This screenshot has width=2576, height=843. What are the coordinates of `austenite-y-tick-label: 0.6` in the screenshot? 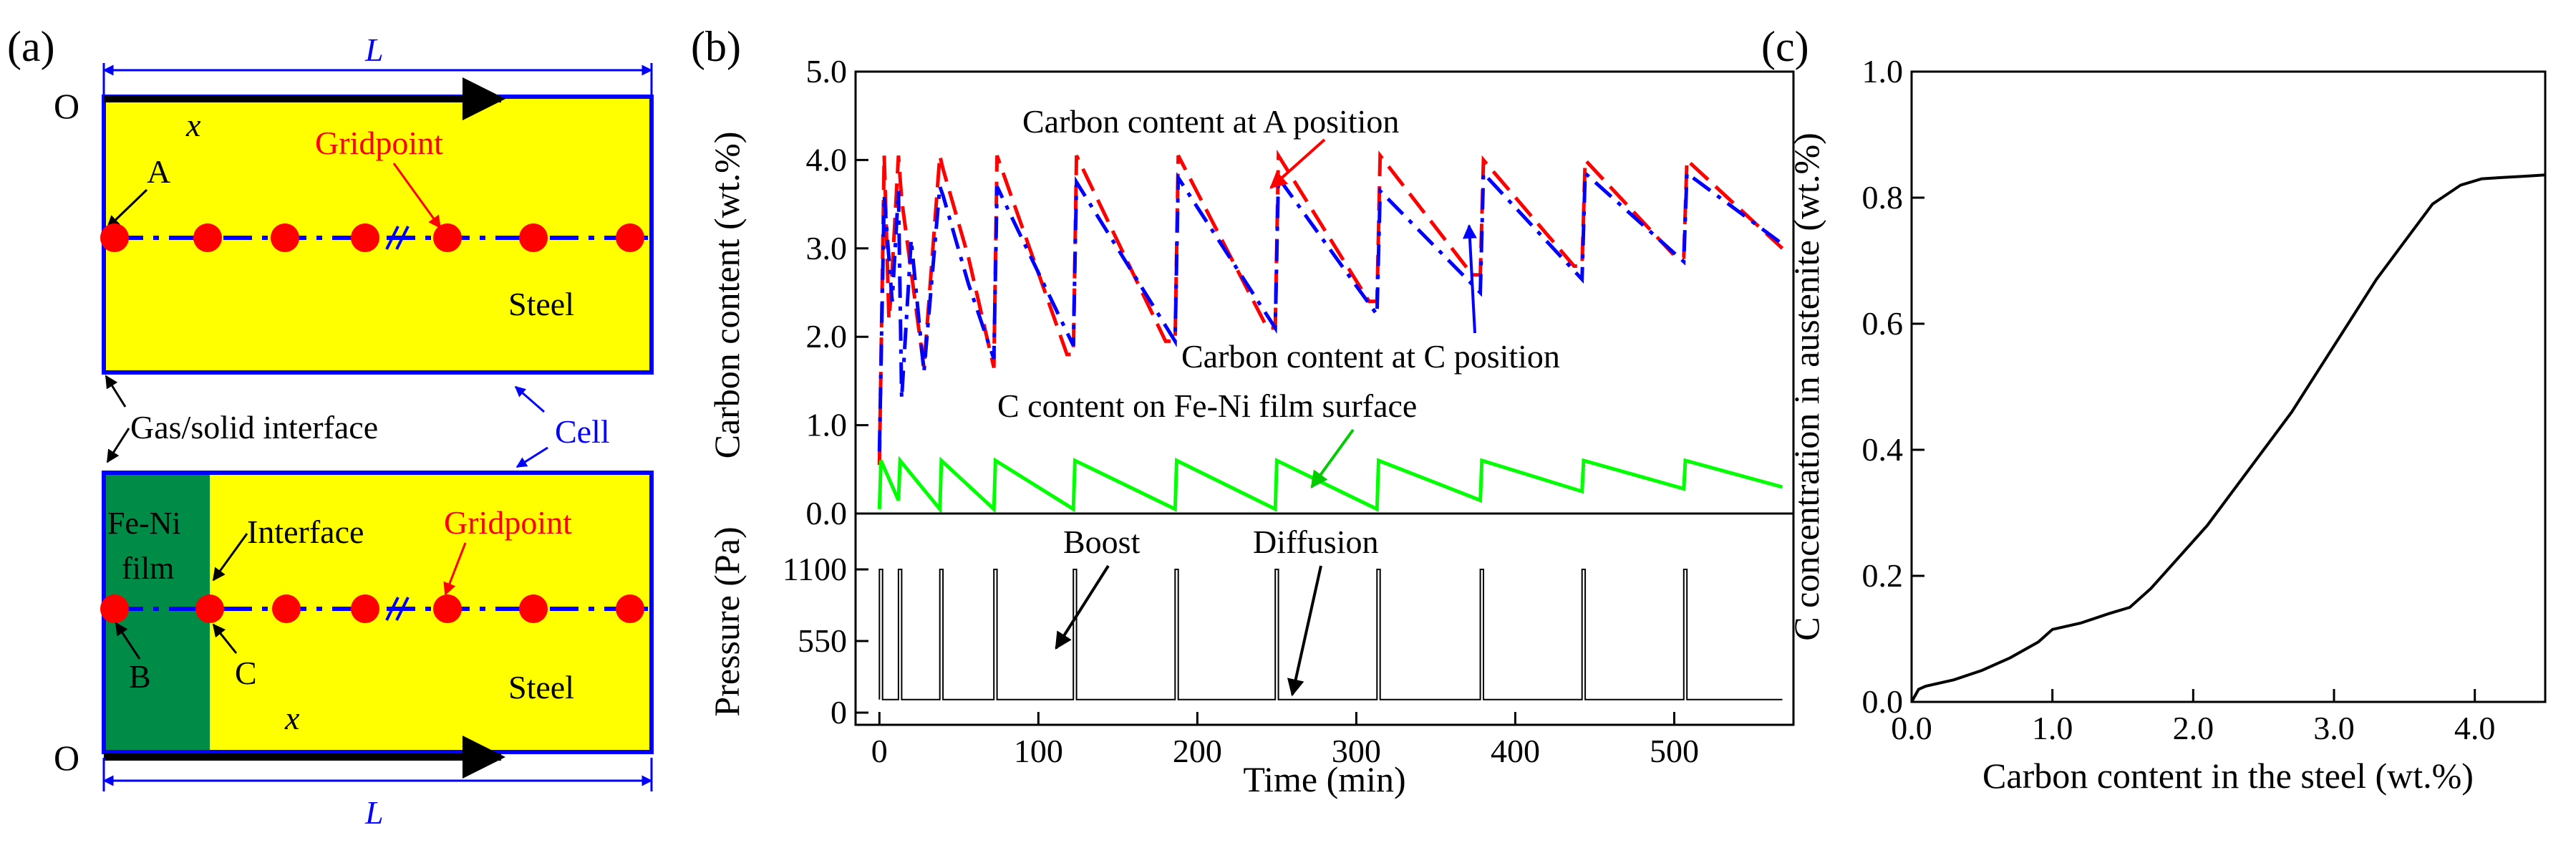 It's located at (1883, 323).